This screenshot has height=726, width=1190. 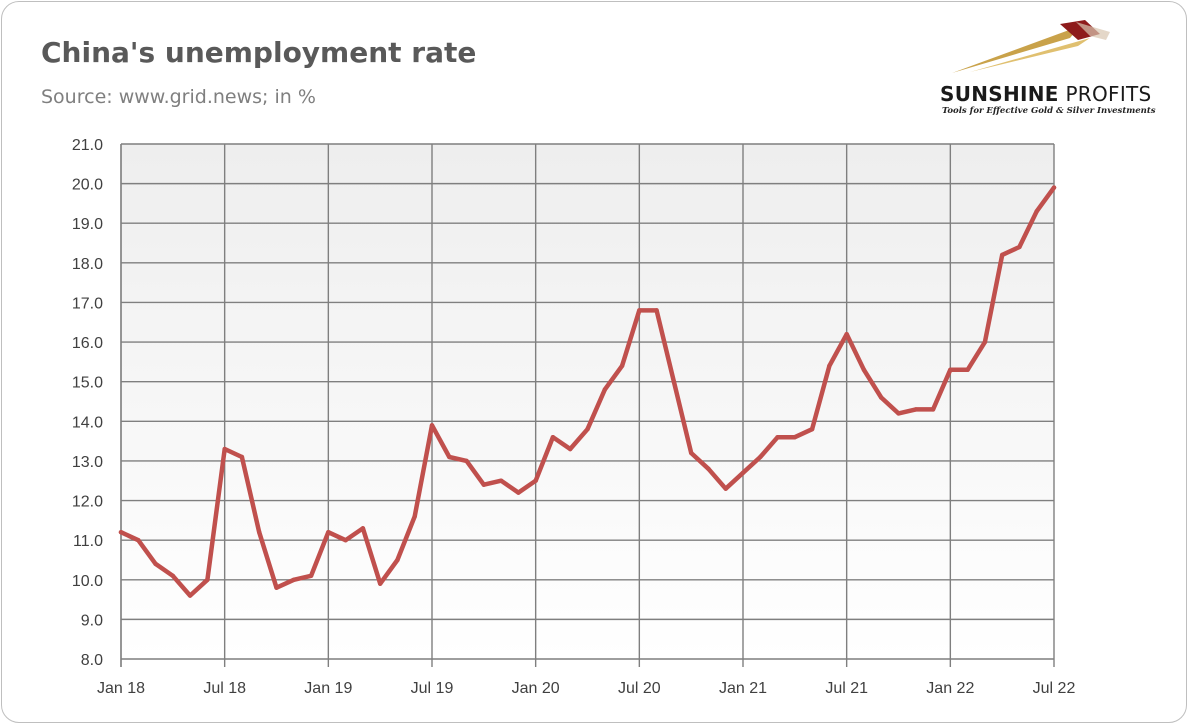 What do you see at coordinates (87, 422) in the screenshot?
I see `y-tick-label: 14.0` at bounding box center [87, 422].